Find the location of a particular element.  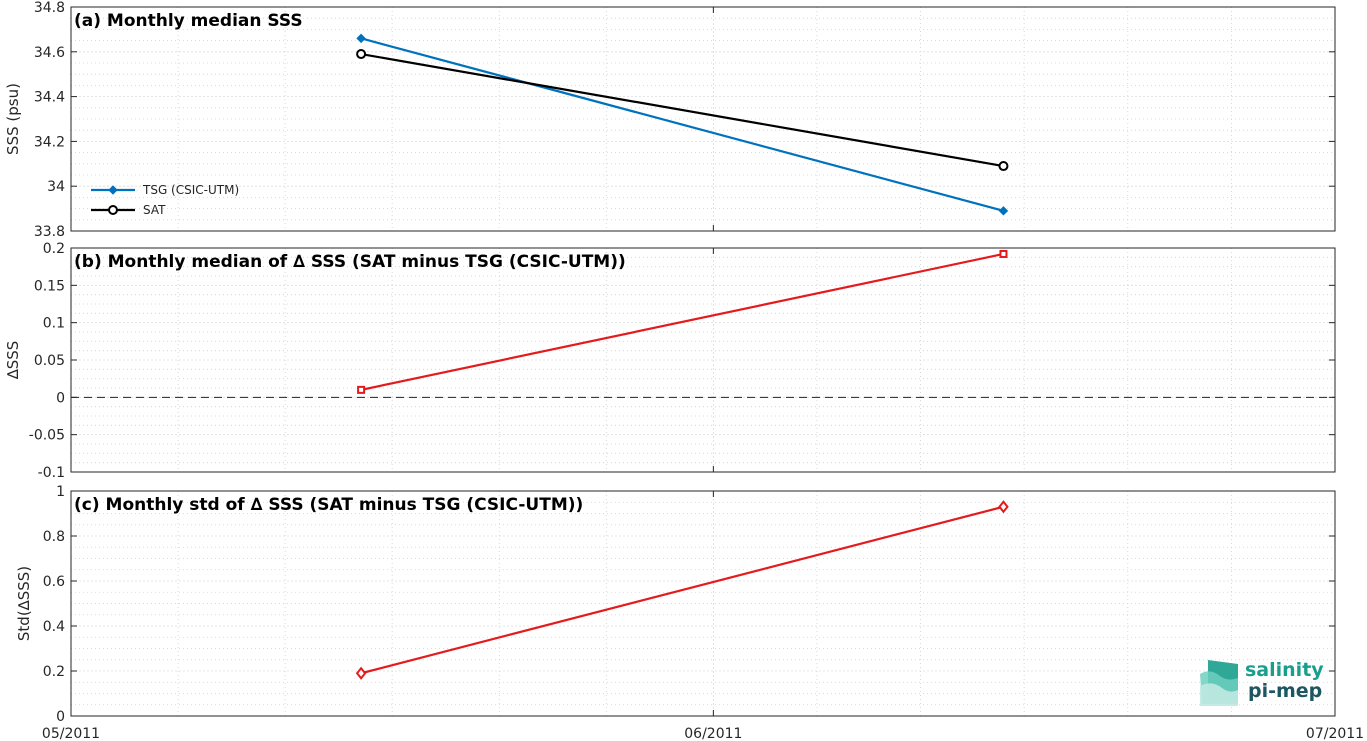

logo-mark-icon is located at coordinates (1219, 683).